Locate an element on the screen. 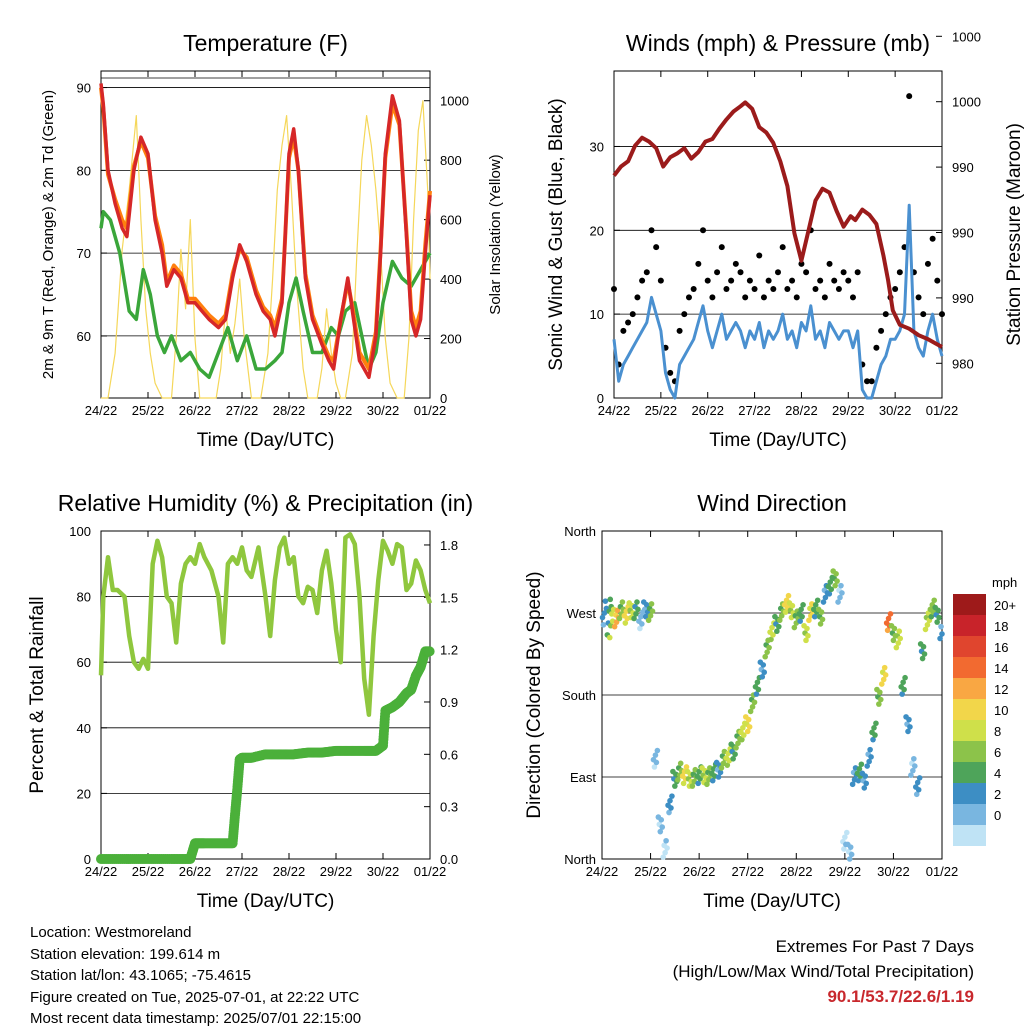 The height and width of the screenshot is (1030, 1024). y-tick-label: 80 is located at coordinates (84, 597).